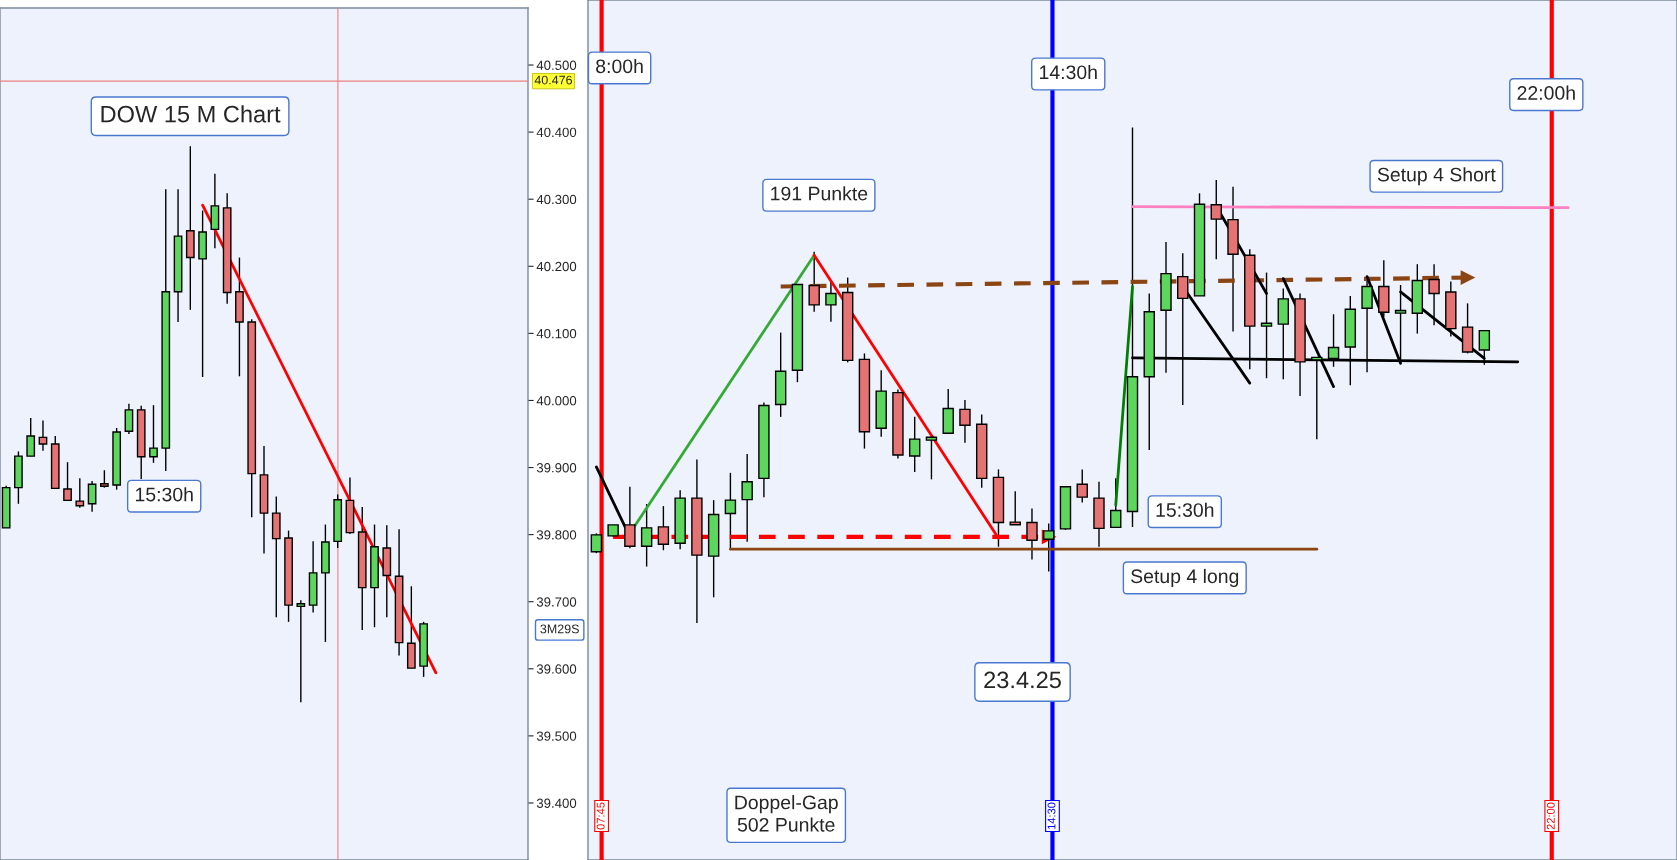 The height and width of the screenshot is (860, 1677). What do you see at coordinates (1546, 92) in the screenshot?
I see `text: 22:00h` at bounding box center [1546, 92].